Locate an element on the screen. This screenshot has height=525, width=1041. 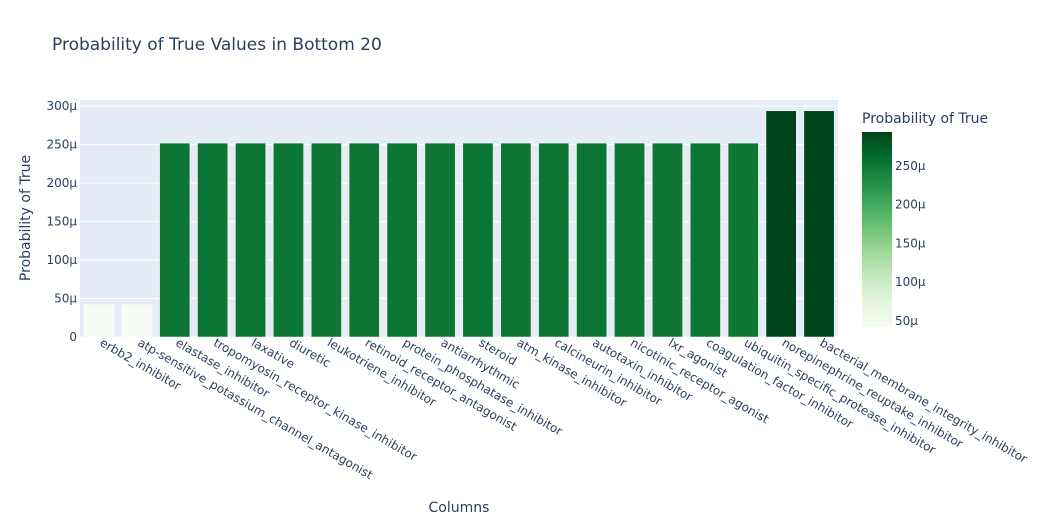
y-tick-label: 300μ is located at coordinates (61, 106).